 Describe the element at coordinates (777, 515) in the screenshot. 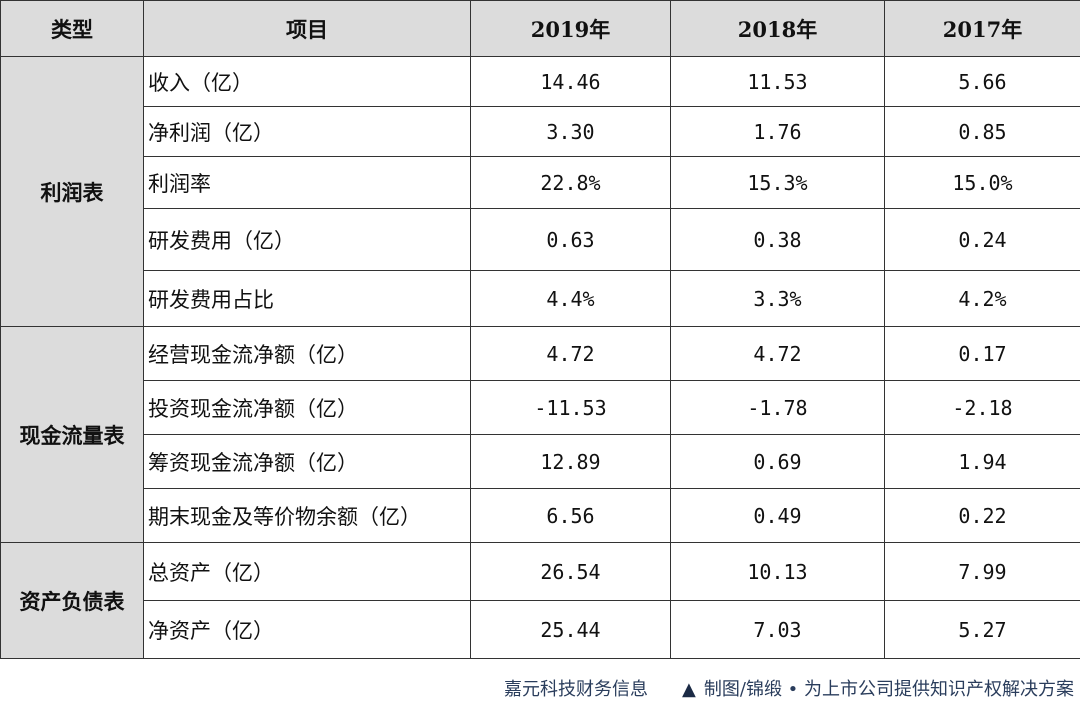

I see `cell-2018: 0.49` at that location.